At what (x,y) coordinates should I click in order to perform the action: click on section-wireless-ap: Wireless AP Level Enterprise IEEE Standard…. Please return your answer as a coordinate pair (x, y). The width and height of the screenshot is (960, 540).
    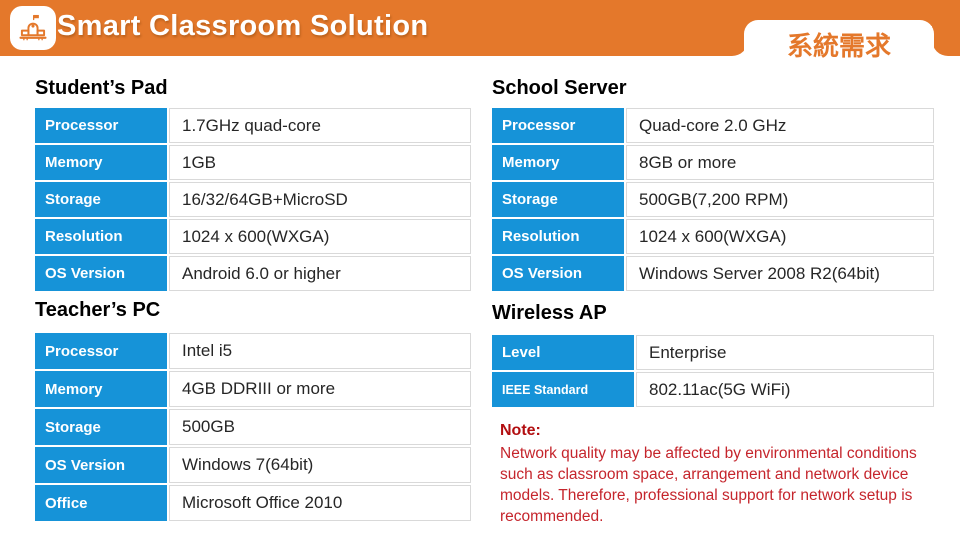
    Looking at the image, I should click on (713, 354).